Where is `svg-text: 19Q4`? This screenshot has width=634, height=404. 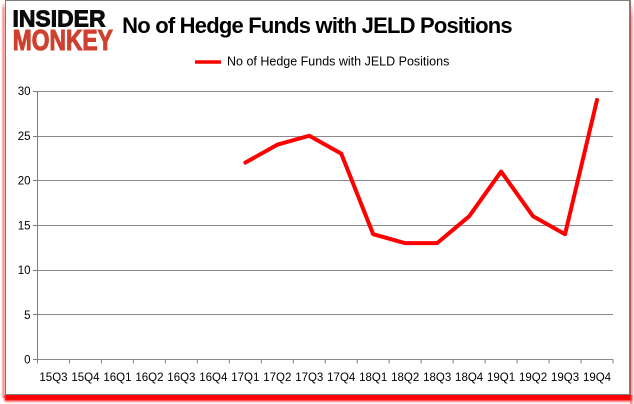 svg-text: 19Q4 is located at coordinates (597, 378).